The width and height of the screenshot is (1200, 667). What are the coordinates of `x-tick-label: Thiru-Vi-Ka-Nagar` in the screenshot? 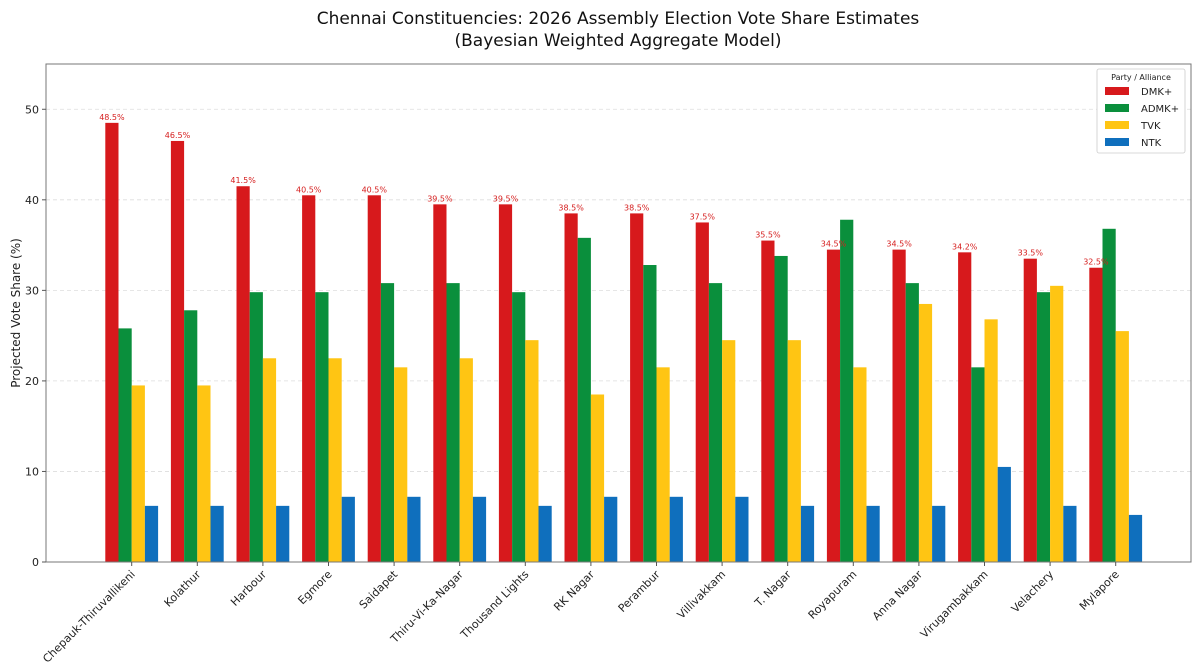 It's located at (426, 607).